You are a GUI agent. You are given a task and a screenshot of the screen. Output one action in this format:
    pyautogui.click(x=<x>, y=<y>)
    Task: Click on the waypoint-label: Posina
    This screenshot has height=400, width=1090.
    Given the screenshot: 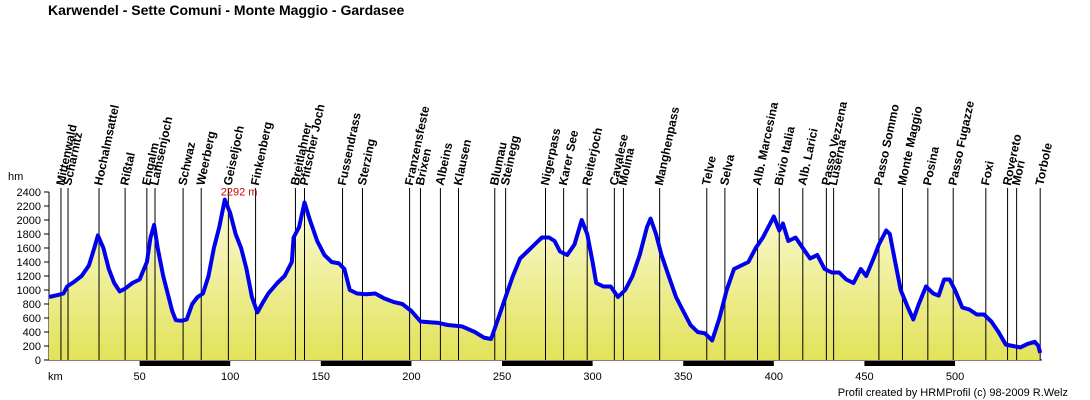 What is the action you would take?
    pyautogui.click(x=931, y=166)
    